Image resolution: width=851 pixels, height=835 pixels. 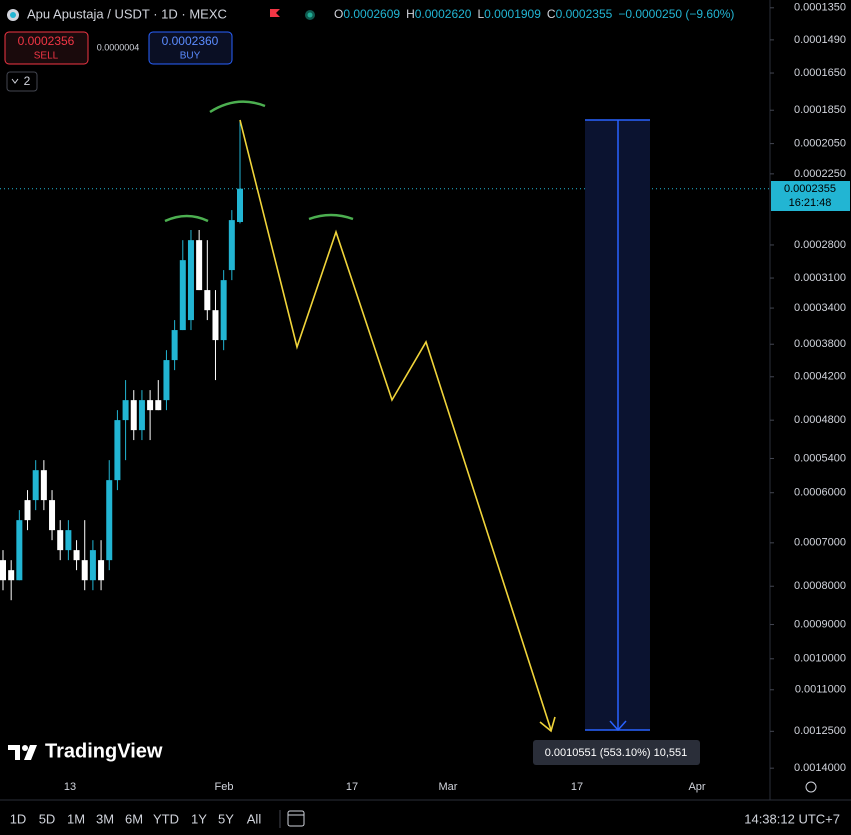 I want to click on measure-arrowhead, so click(x=618, y=726).